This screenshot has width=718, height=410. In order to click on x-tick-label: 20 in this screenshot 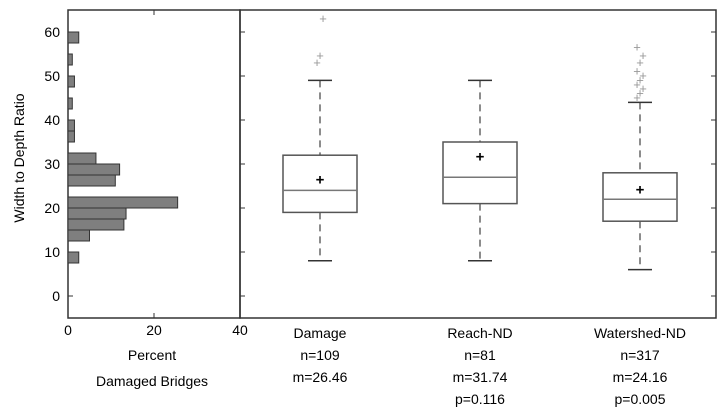, I will do `click(154, 330)`.